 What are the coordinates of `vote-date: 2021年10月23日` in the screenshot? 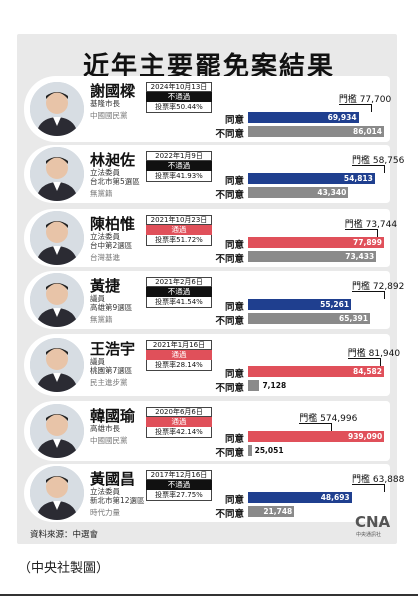 It's located at (179, 220).